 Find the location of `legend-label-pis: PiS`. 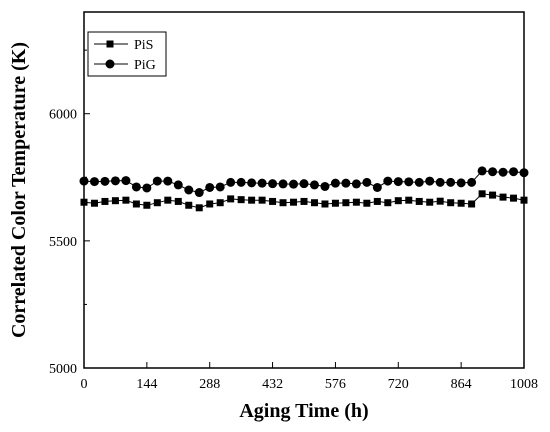

legend-label-pis: PiS is located at coordinates (143, 45).